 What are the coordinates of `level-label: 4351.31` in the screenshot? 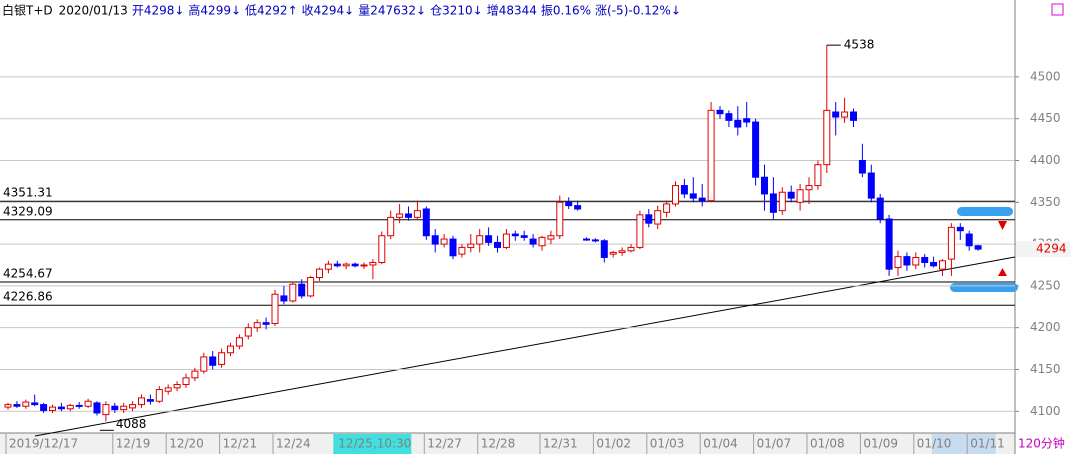 It's located at (28, 193).